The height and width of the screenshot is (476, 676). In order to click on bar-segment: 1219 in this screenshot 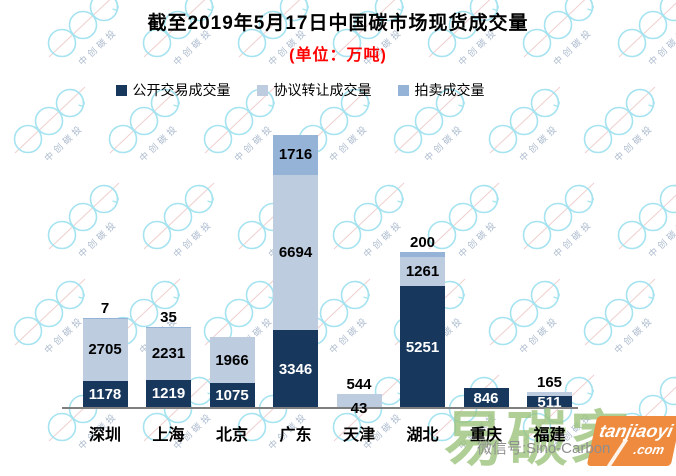, I will do `click(168, 393)`.